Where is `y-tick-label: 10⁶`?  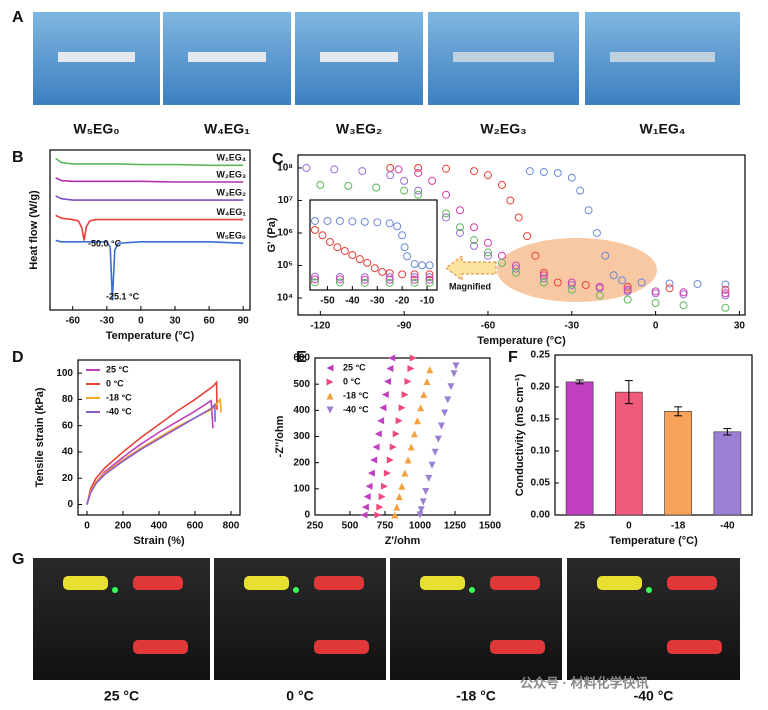 y-tick-label: 10⁶ is located at coordinates (285, 233).